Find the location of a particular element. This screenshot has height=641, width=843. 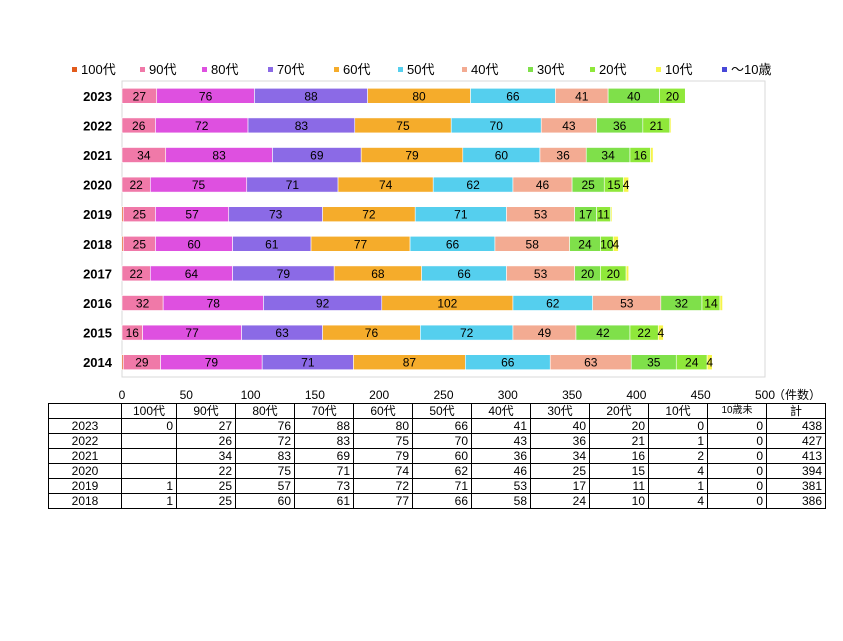

x-tick-label: 350 is located at coordinates (572, 394).